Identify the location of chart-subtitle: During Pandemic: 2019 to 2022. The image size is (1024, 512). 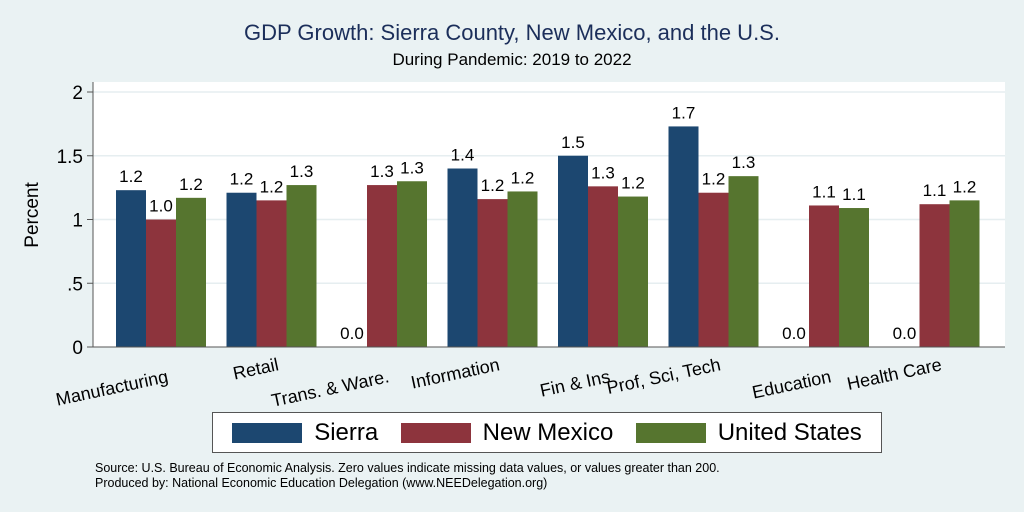
(512, 59).